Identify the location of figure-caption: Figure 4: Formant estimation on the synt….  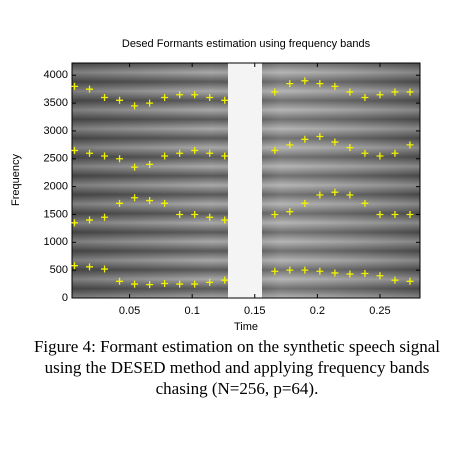
(237, 367).